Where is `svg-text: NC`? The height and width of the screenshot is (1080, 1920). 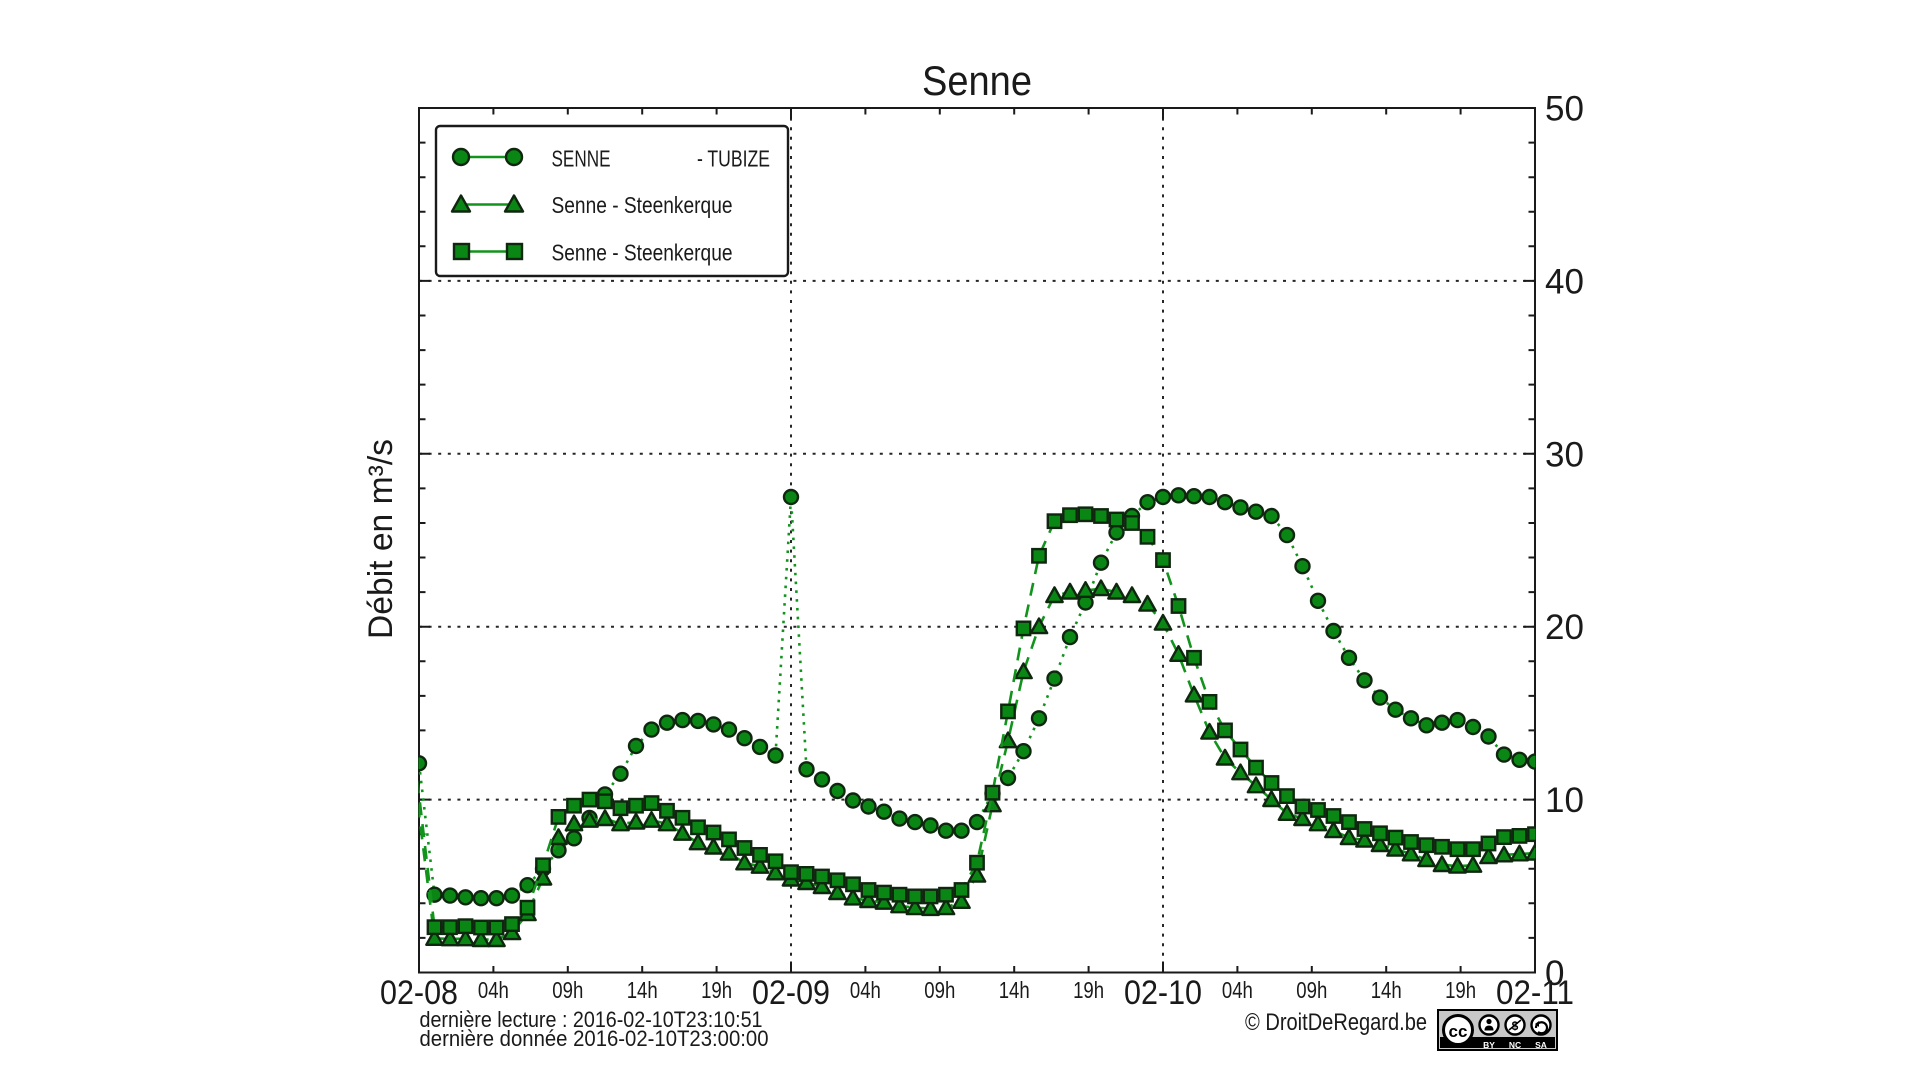 svg-text: NC is located at coordinates (1515, 1045).